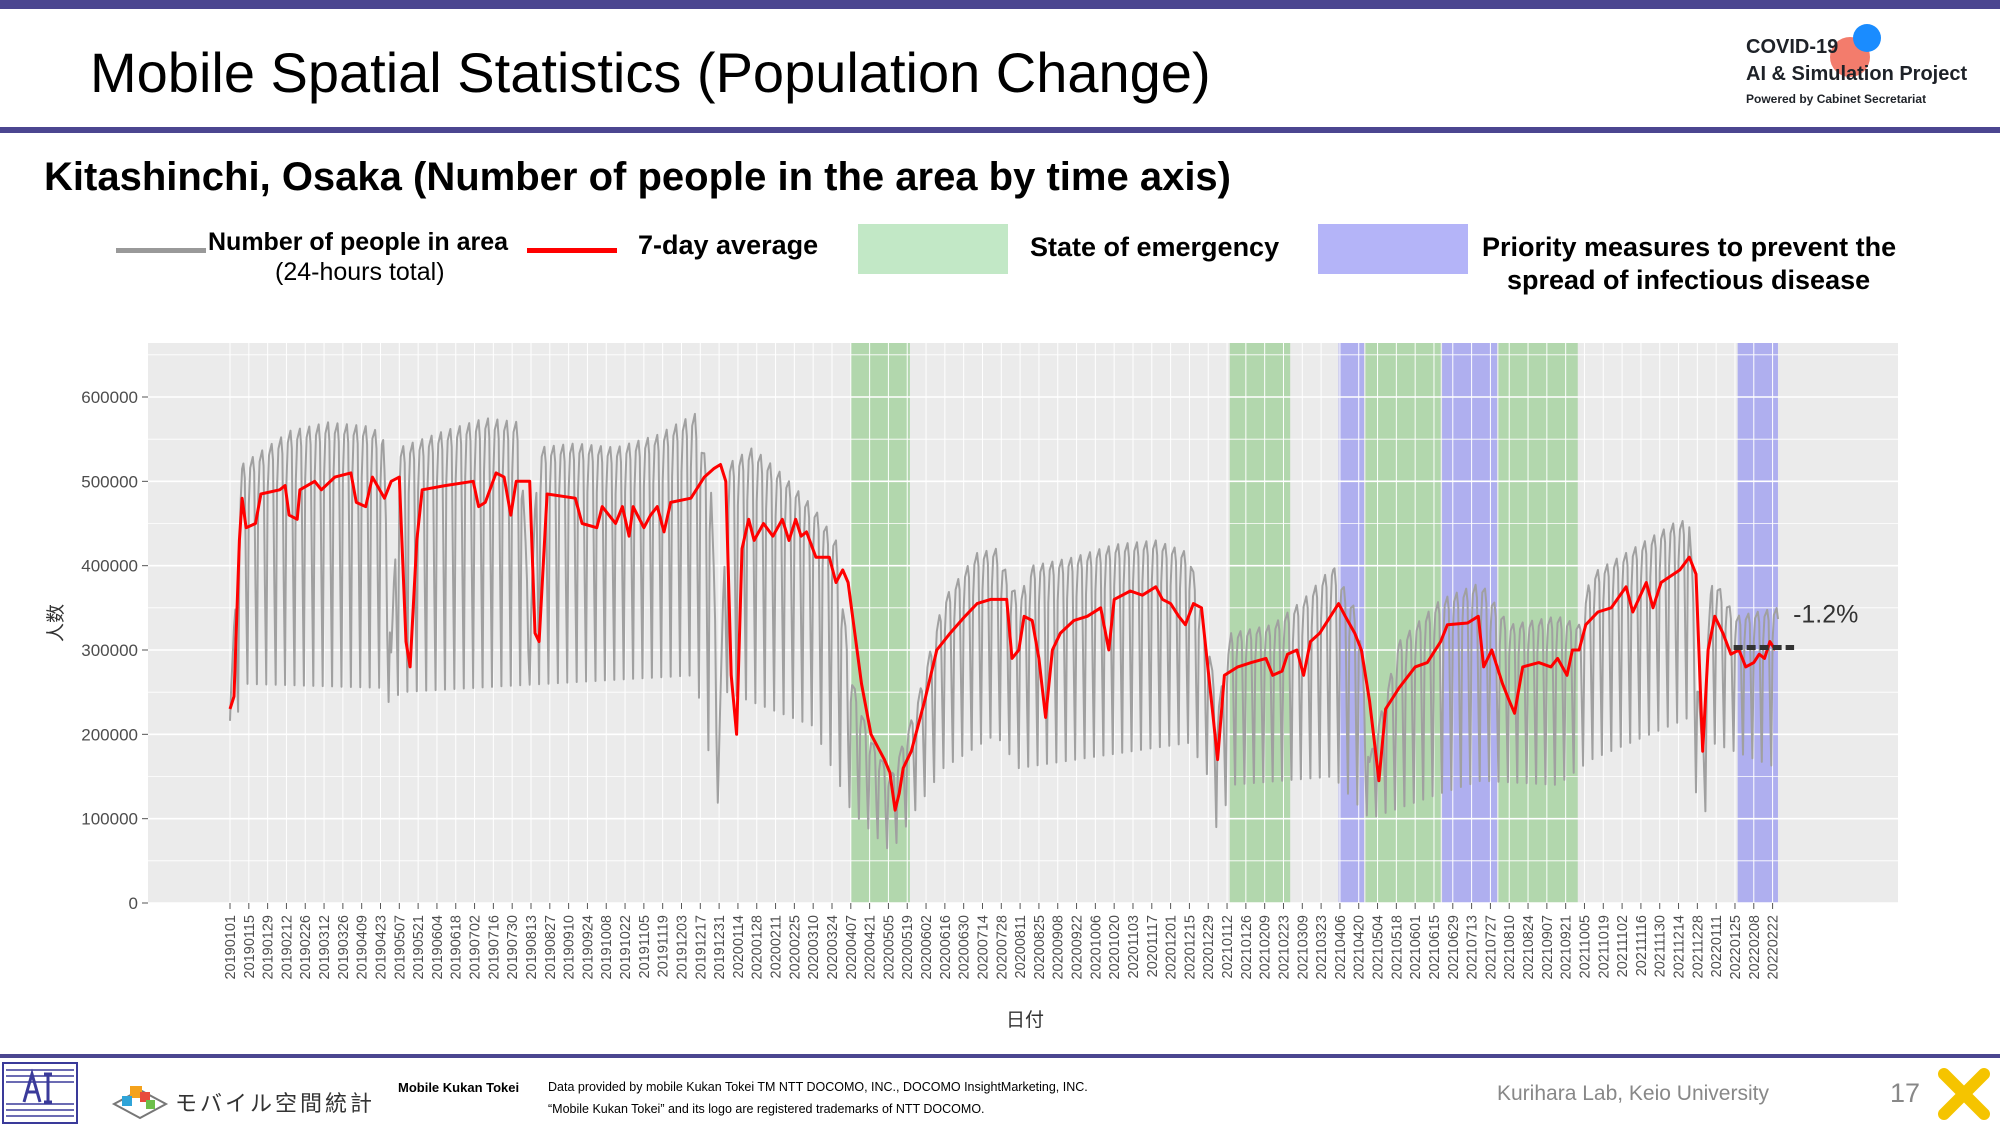 The height and width of the screenshot is (1125, 2000). What do you see at coordinates (56, 623) in the screenshot?
I see `y-axis-label: 人数` at bounding box center [56, 623].